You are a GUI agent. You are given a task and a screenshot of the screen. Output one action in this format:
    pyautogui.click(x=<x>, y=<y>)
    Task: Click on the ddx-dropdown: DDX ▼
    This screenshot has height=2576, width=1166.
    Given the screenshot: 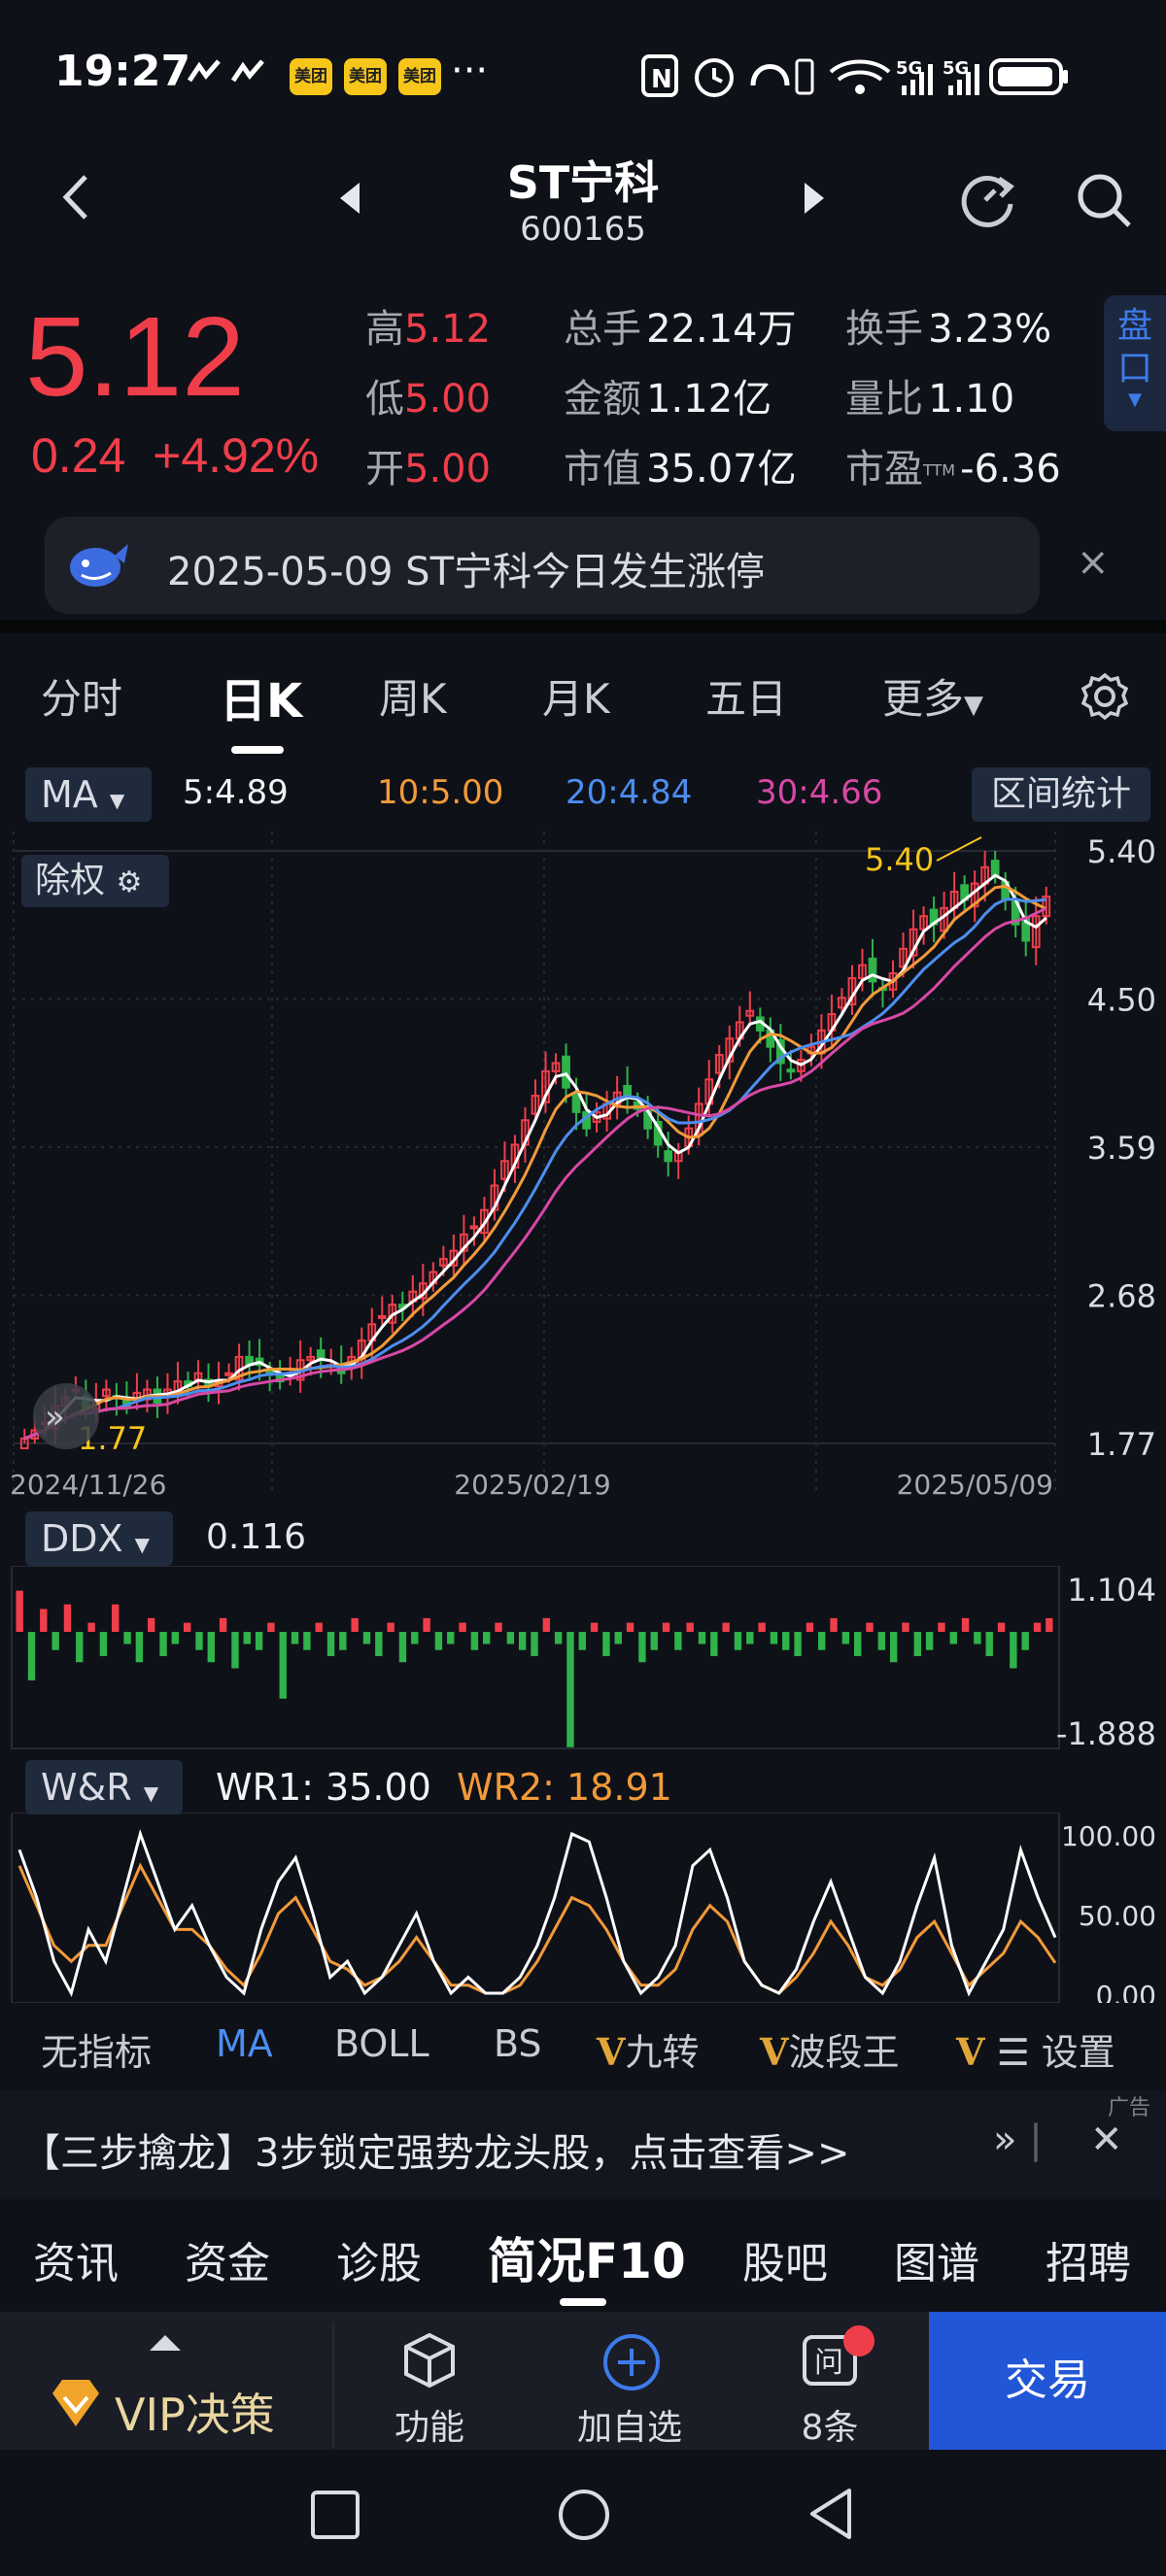 What is the action you would take?
    pyautogui.click(x=99, y=1538)
    